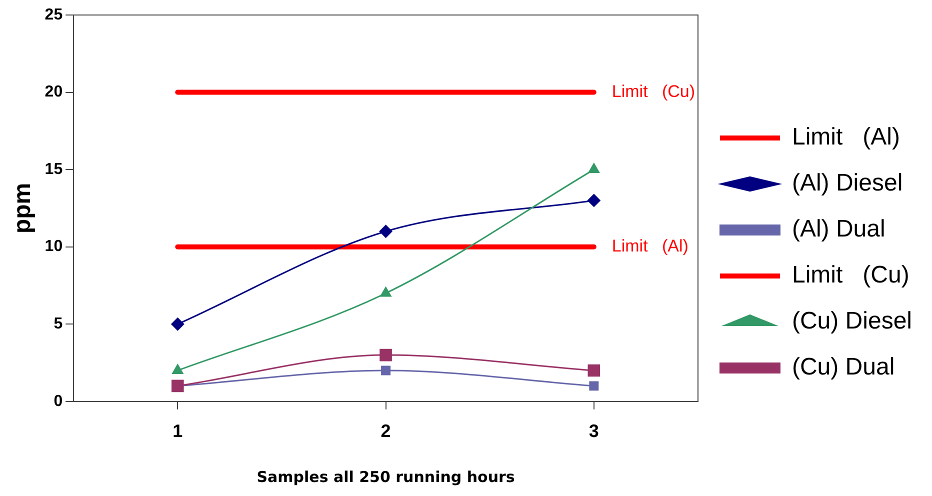  What do you see at coordinates (177, 431) in the screenshot?
I see `x-tick-label: 1` at bounding box center [177, 431].